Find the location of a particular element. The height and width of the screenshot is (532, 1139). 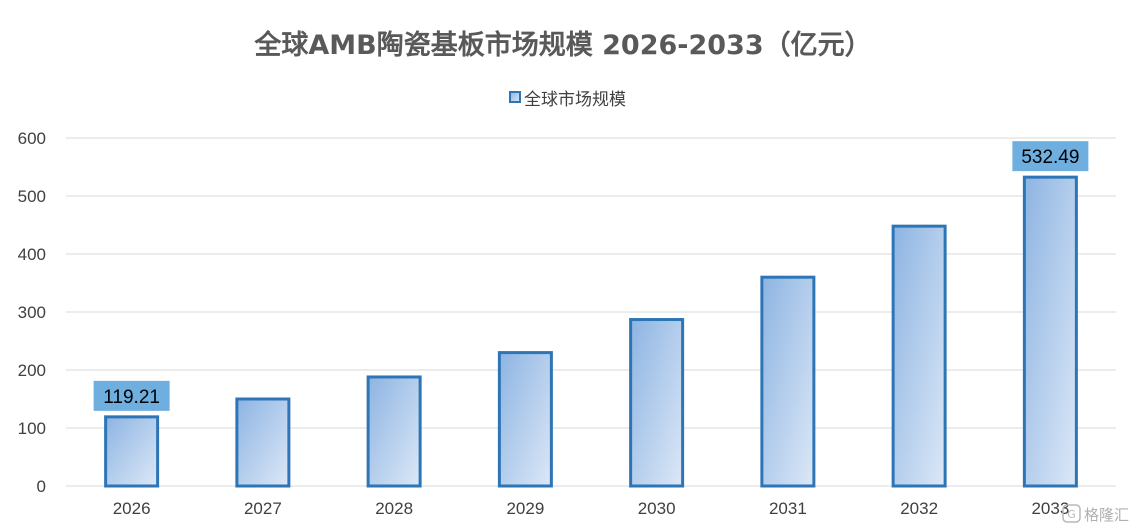

watermark-logo-icon is located at coordinates (1071, 513).